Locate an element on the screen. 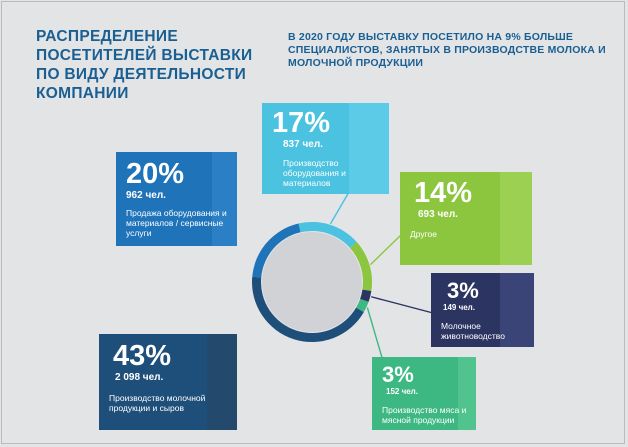  donut-slice-dairy-production is located at coordinates (308, 309).